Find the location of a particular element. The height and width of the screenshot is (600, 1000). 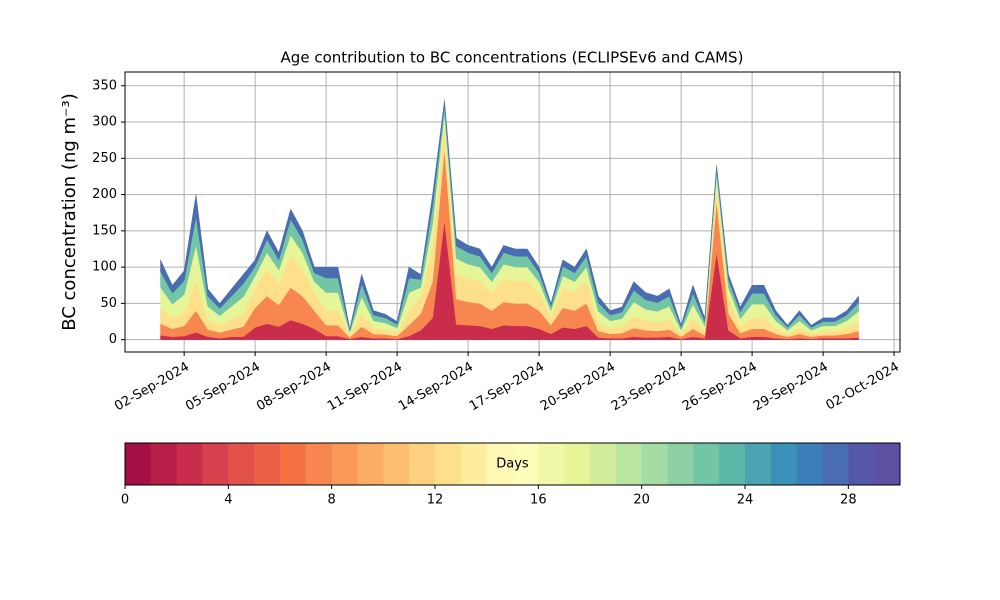

y-tick-label: 250 is located at coordinates (104, 158).